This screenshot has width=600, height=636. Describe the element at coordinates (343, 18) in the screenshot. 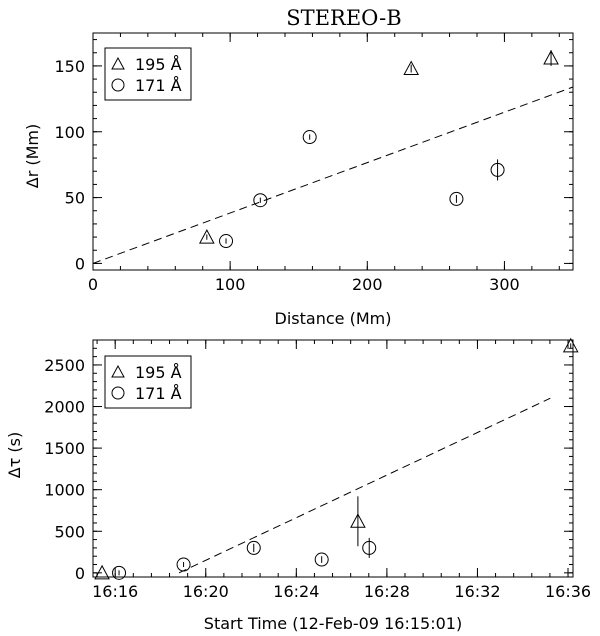

I see `chart-title: STEREO-B` at that location.